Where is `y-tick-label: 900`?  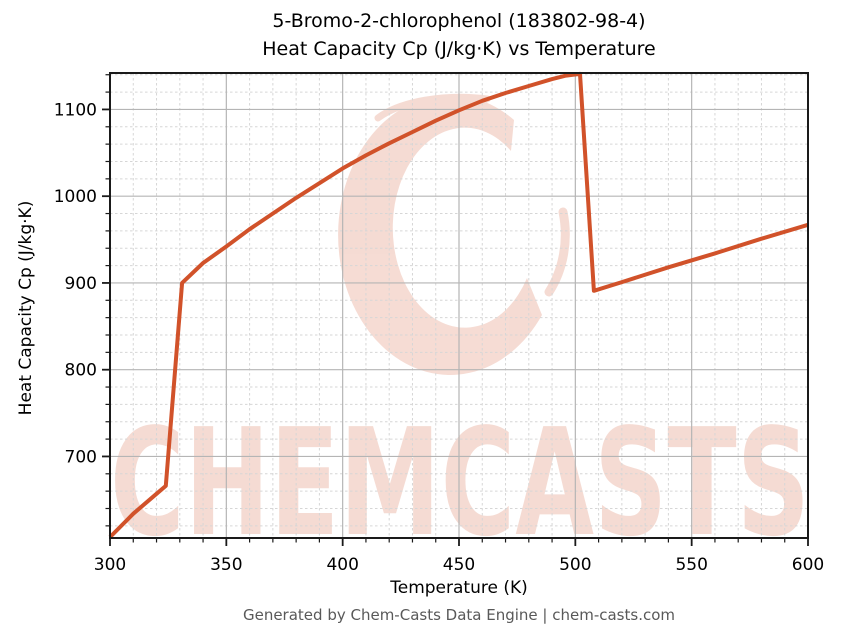
y-tick-label: 900 is located at coordinates (81, 284).